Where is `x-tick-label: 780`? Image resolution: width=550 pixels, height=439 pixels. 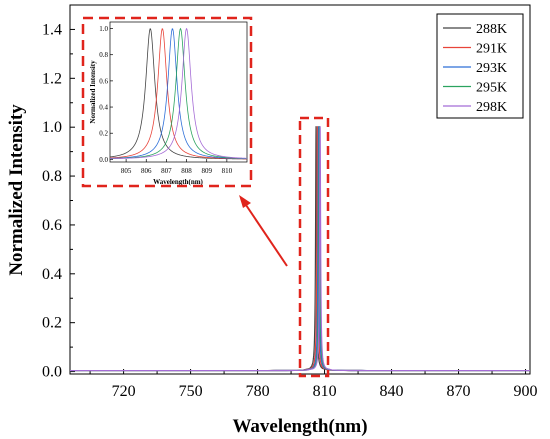 x-tick-label: 780 is located at coordinates (258, 391).